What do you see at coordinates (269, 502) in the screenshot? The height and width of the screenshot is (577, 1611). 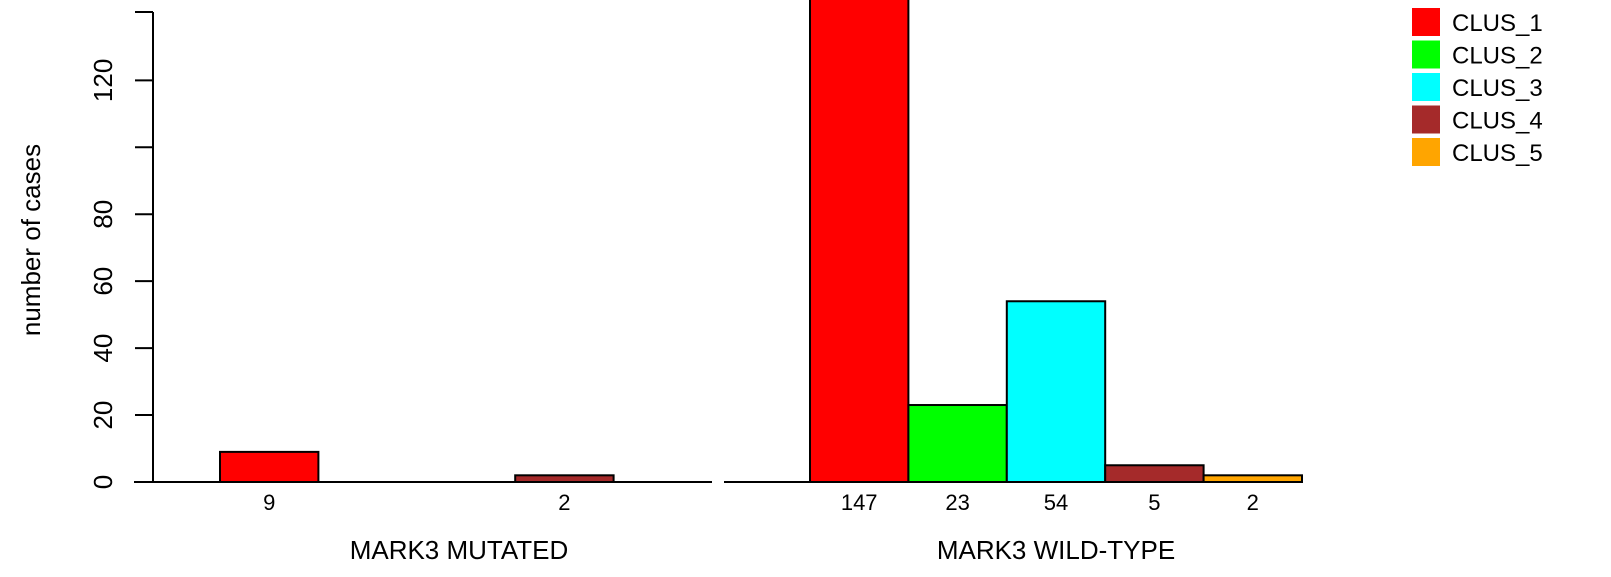 I see `bar-value-label: 9` at bounding box center [269, 502].